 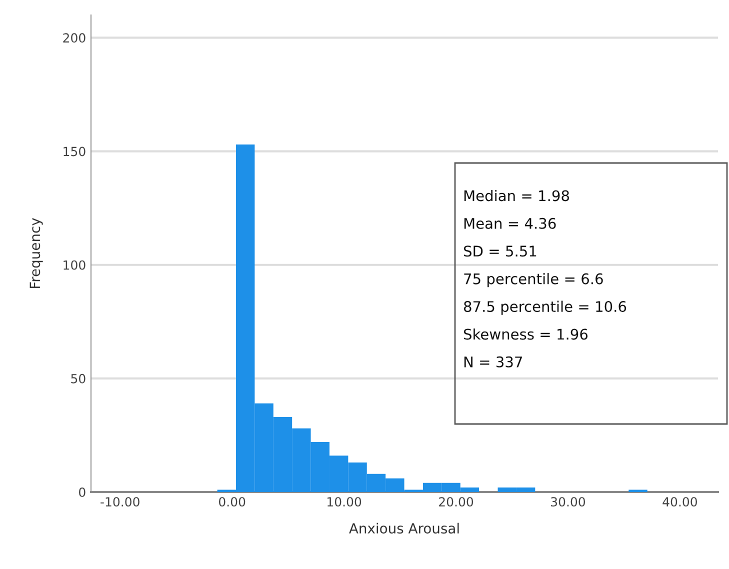 What do you see at coordinates (404, 528) in the screenshot?
I see `x-axis-title: Anxious Arousal` at bounding box center [404, 528].